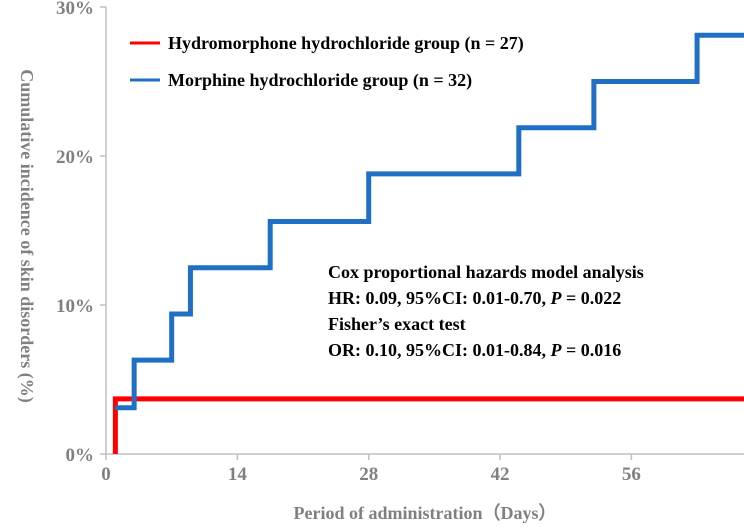 The height and width of the screenshot is (527, 744). I want to click on annotation-hr-line: HR: 0.09, 95%CI: 0.01-0.70, P = 0.022, so click(474, 298).